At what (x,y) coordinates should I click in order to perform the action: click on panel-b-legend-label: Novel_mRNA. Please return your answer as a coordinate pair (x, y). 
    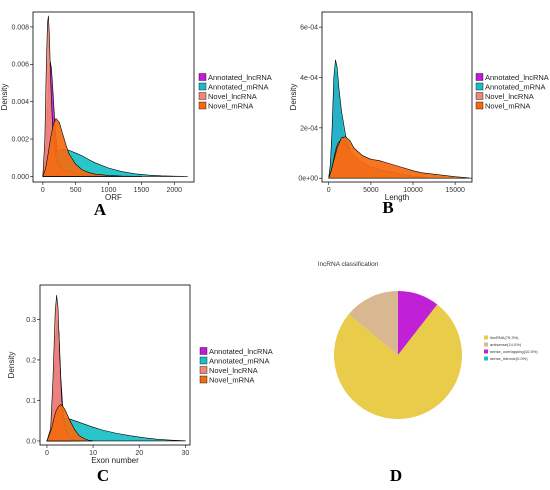
    Looking at the image, I should click on (507, 106).